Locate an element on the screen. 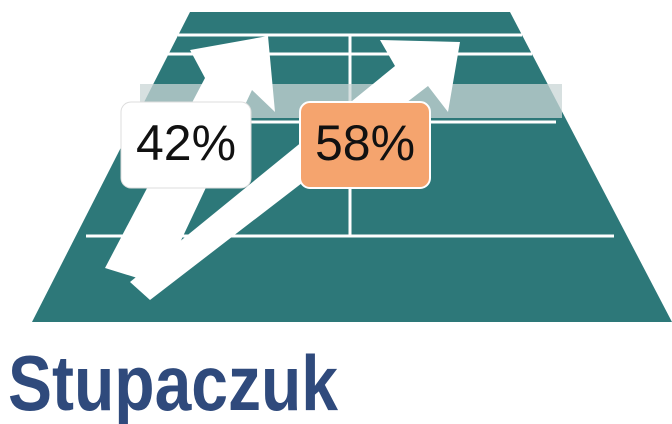 The image size is (672, 424). percentage: 42% is located at coordinates (186, 143).